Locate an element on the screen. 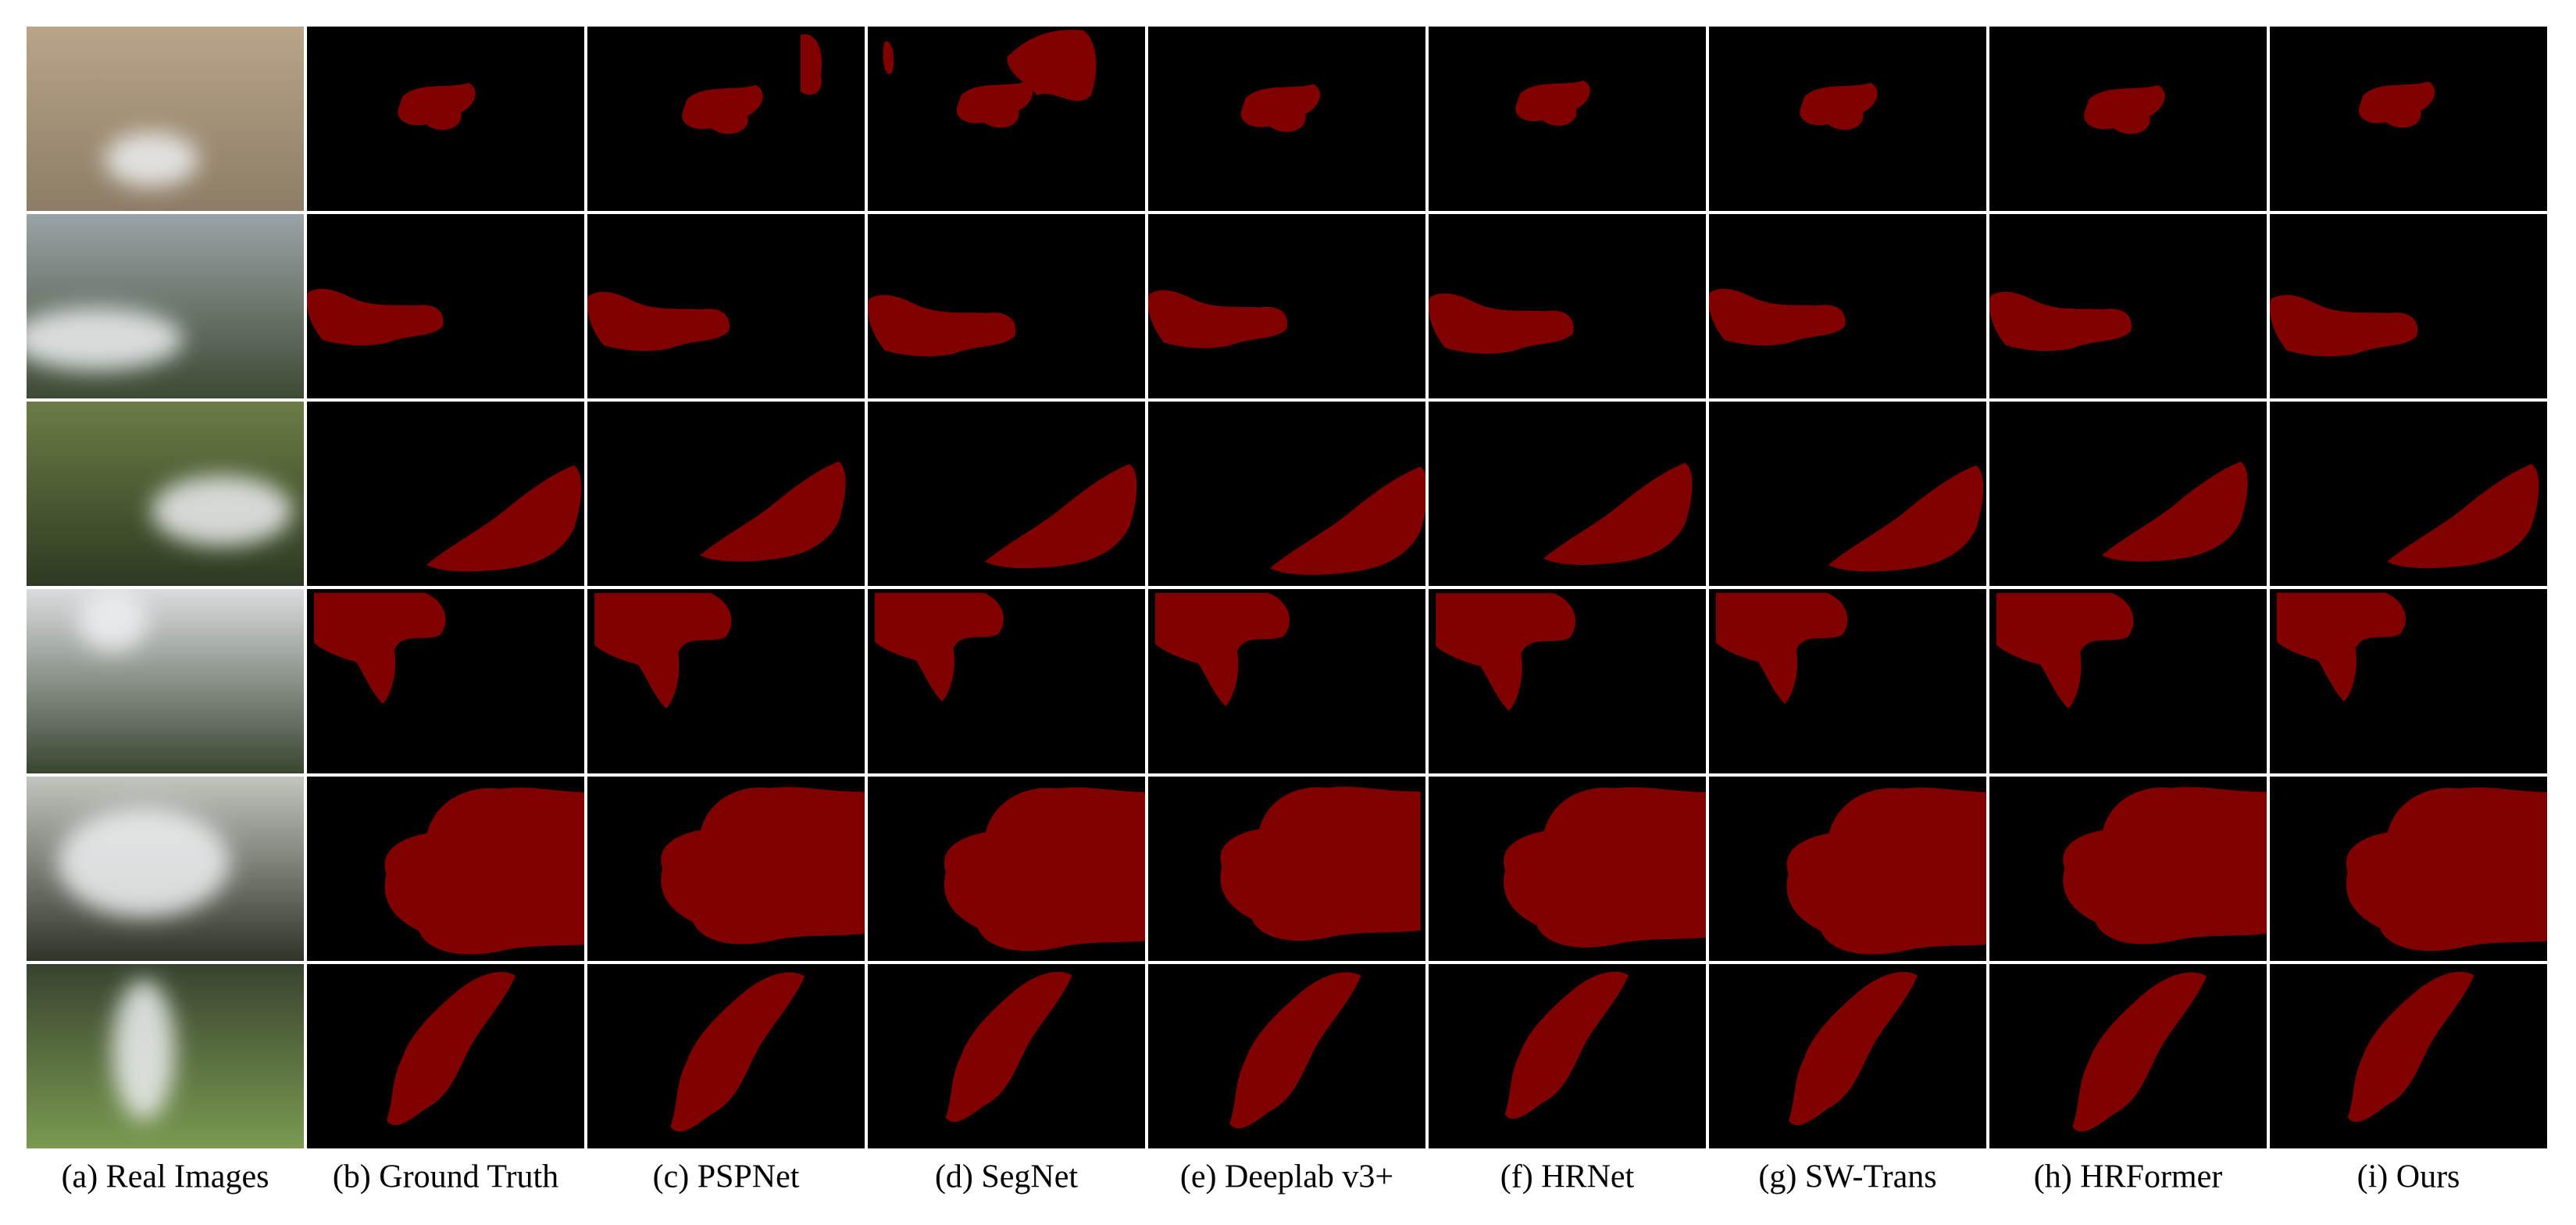  caption: (d) SegNet is located at coordinates (1006, 1177).